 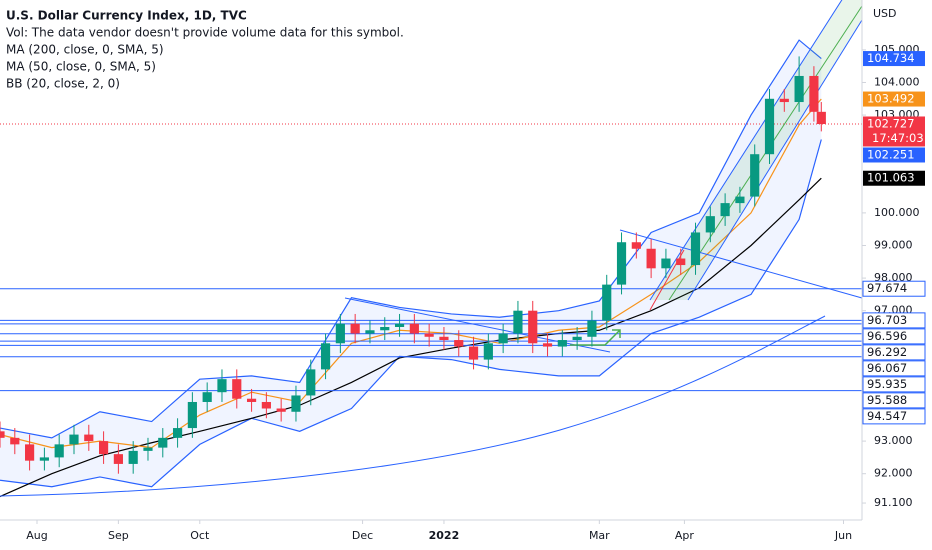 I want to click on y-tick-label: 92.000, so click(x=893, y=473).